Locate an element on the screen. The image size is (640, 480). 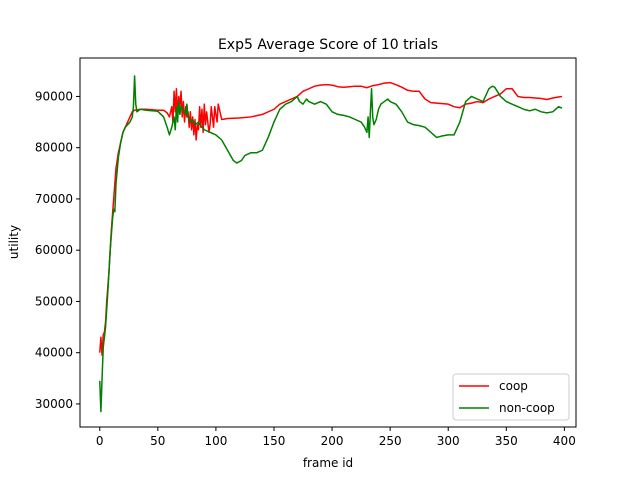
x-tick-label: 250 is located at coordinates (390, 441).